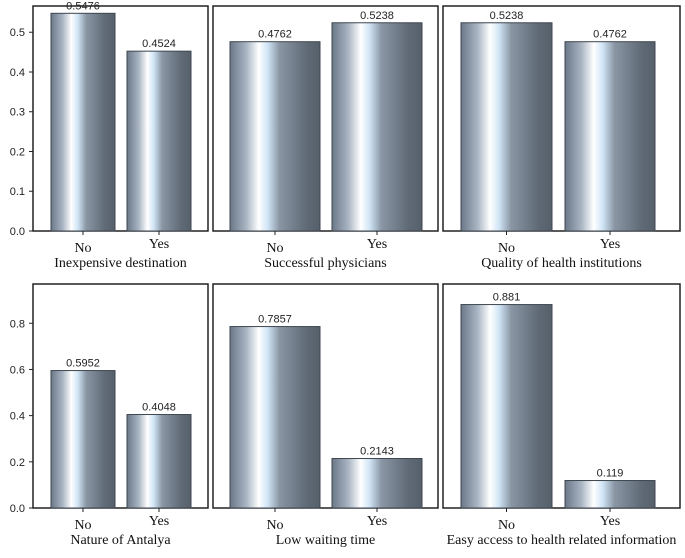 This screenshot has width=685, height=558. What do you see at coordinates (159, 408) in the screenshot?
I see `bar-value-label: 0.4048` at bounding box center [159, 408].